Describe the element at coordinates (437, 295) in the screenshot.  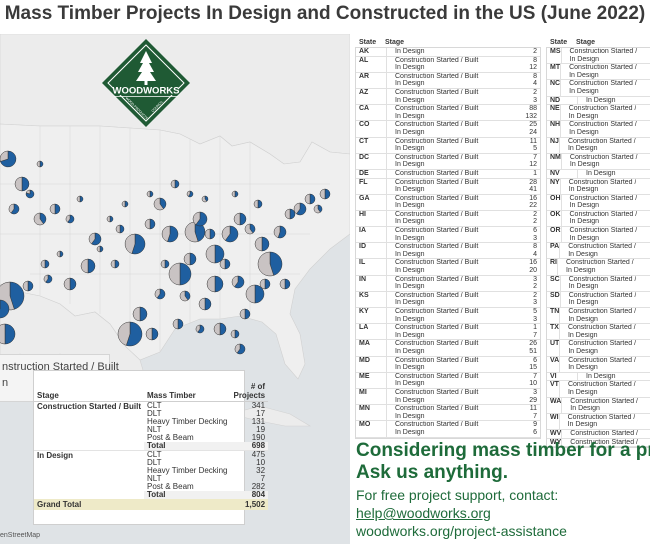
I see `state-stage: Construction Started / Built` at that location.